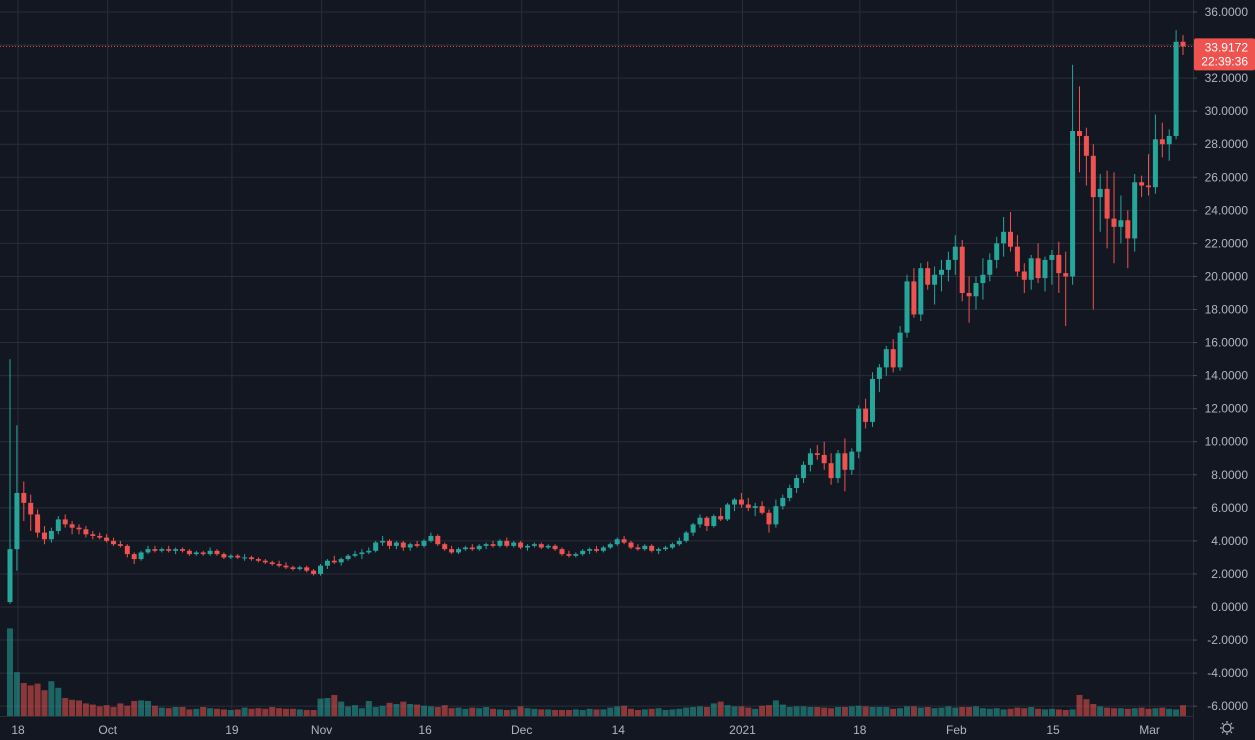 Image resolution: width=1255 pixels, height=740 pixels. I want to click on price-tick-label: 30.0000, so click(1227, 111).